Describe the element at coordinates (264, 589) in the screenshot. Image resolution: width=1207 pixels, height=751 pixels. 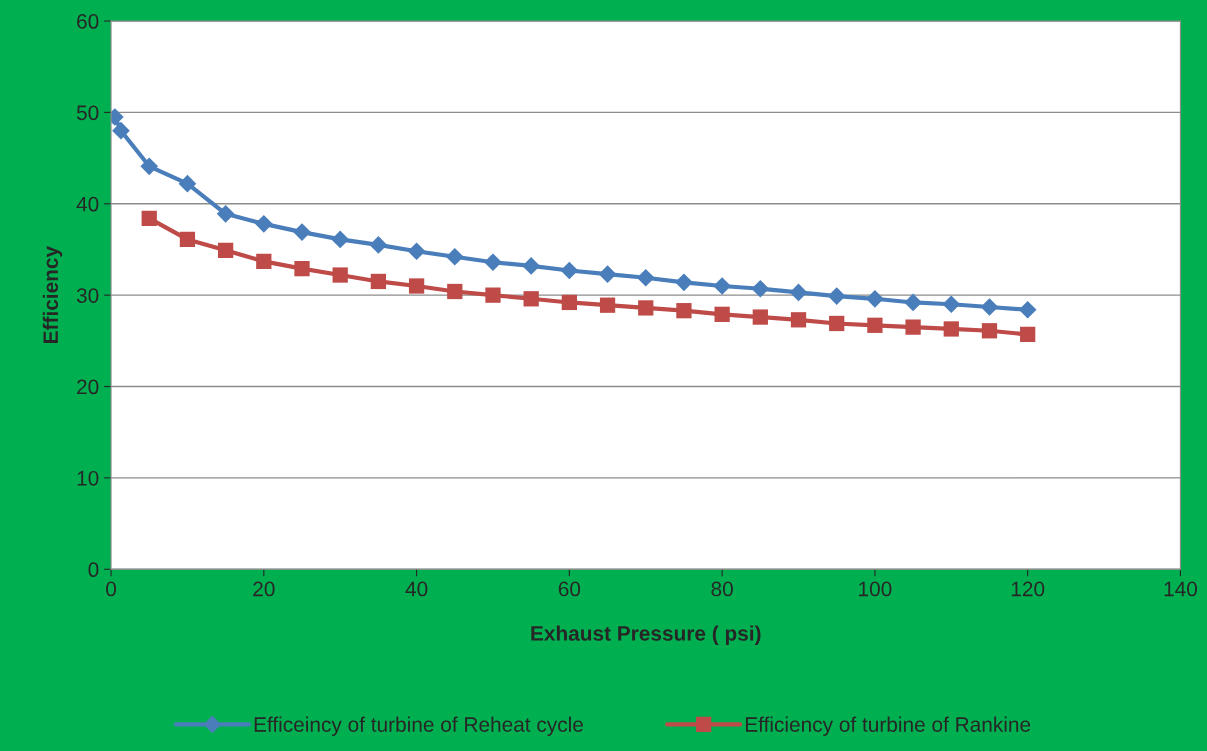
I see `x-tick-label: 20` at that location.